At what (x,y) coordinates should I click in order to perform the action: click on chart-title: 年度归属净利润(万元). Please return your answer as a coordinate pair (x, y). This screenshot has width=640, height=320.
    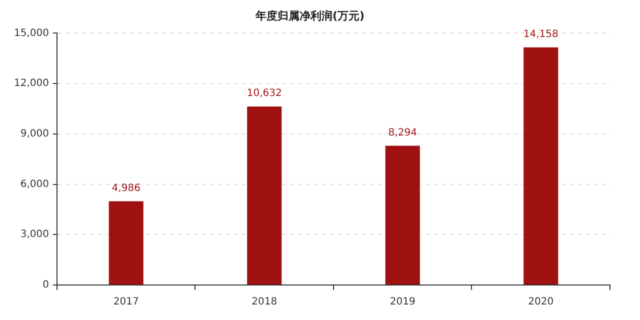
    Looking at the image, I should click on (309, 15).